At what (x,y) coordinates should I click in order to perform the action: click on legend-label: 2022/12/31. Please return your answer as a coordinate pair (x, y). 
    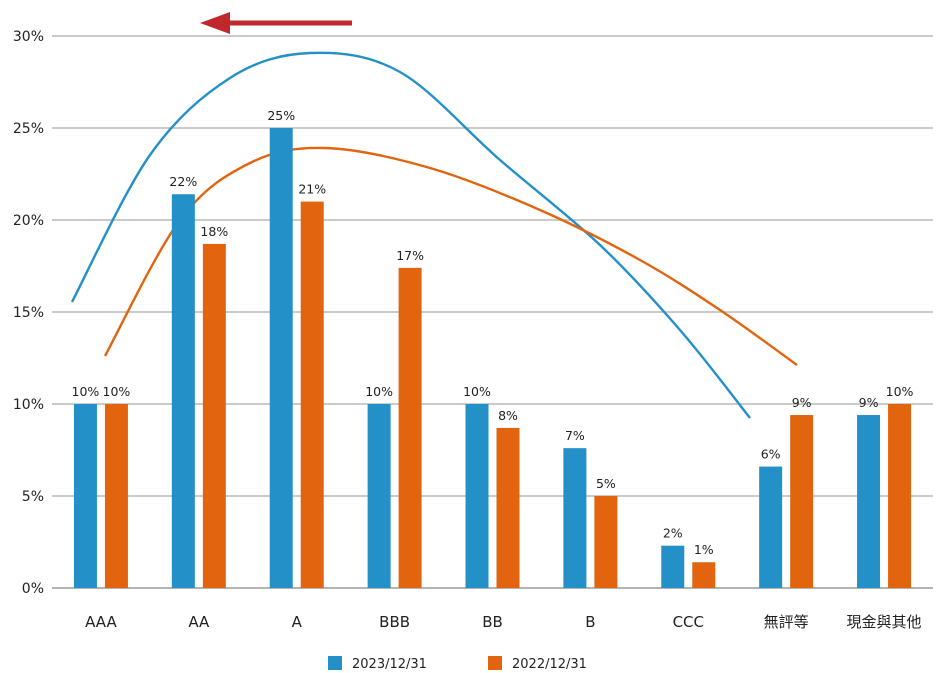
    Looking at the image, I should click on (549, 664).